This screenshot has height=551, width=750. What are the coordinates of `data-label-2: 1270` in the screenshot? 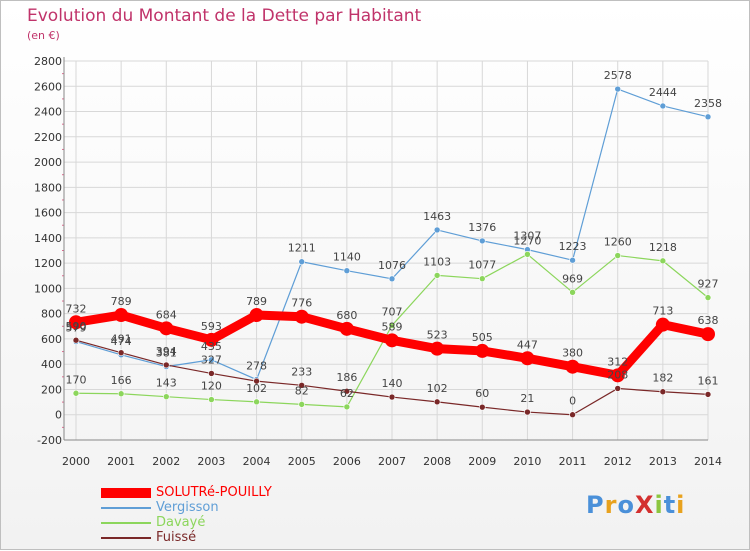 It's located at (527, 240).